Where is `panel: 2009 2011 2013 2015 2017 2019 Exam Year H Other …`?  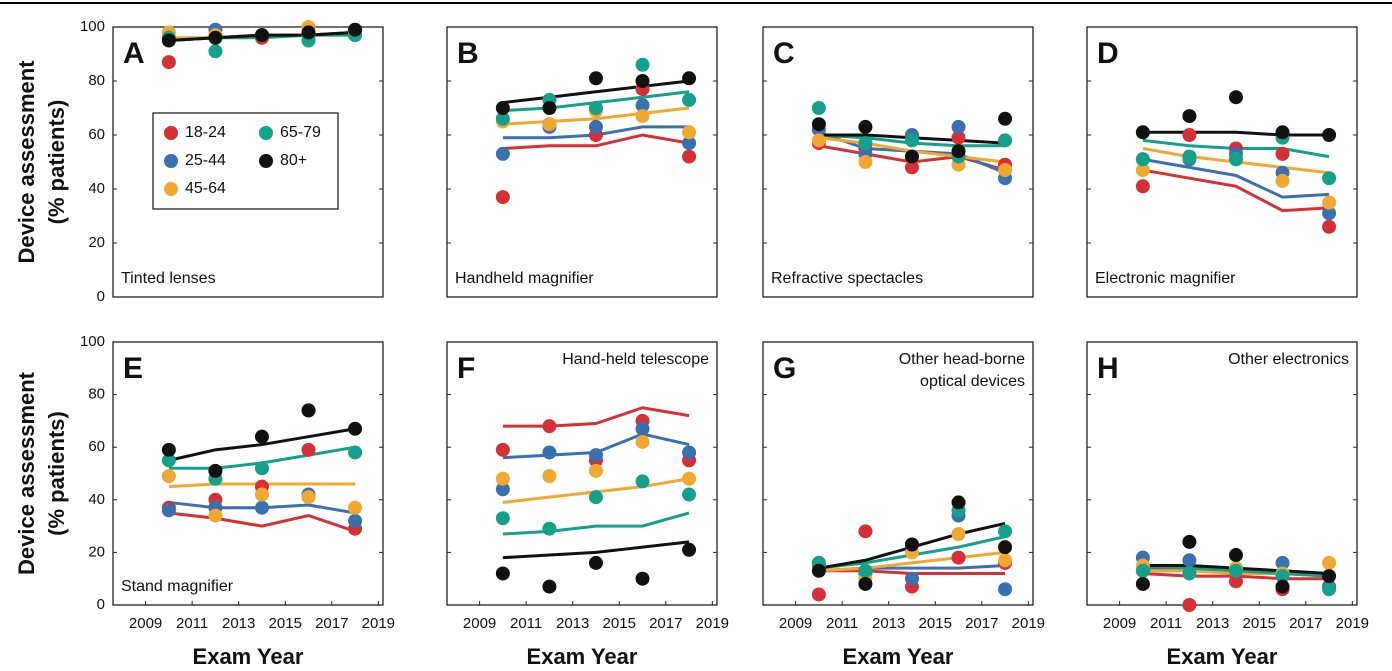 panel: 2009 2011 2013 2015 2017 2019 Exam Year H Other … is located at coordinates (1227, 505).